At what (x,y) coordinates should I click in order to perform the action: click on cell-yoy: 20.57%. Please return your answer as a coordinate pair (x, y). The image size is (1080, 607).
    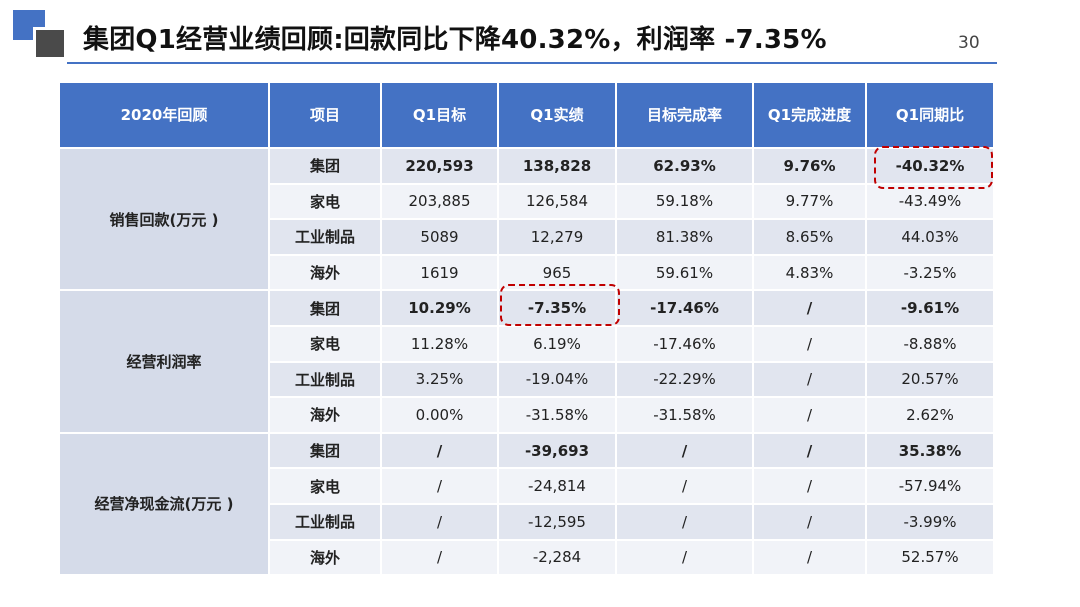
    Looking at the image, I should click on (930, 379).